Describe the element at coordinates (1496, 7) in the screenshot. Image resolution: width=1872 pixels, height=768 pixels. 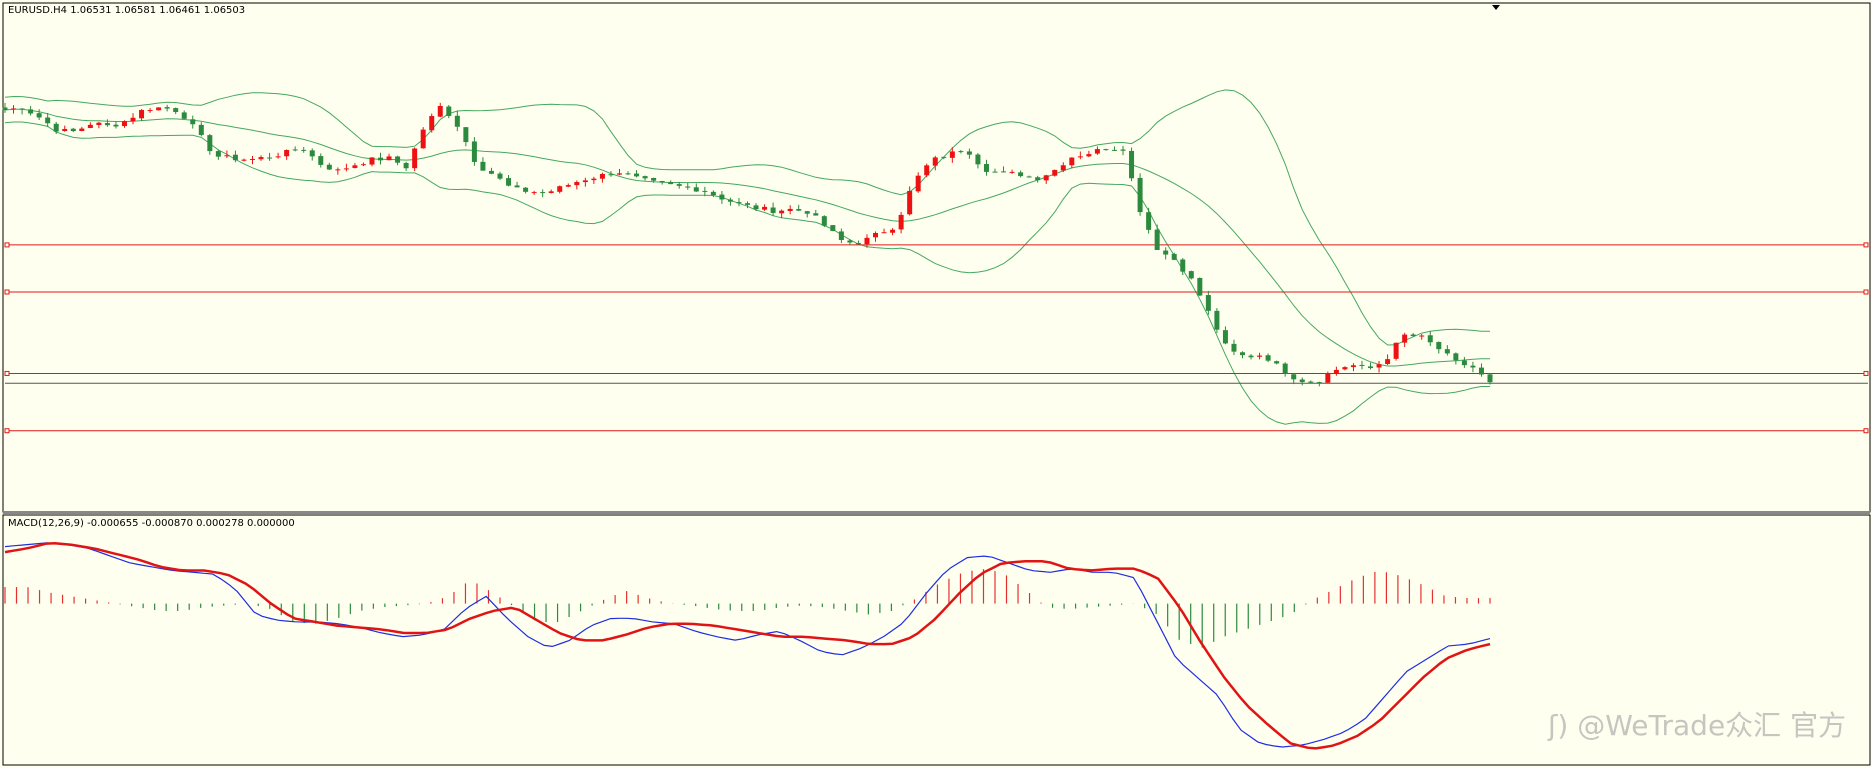
I see `chart-shift-marker-icon` at that location.